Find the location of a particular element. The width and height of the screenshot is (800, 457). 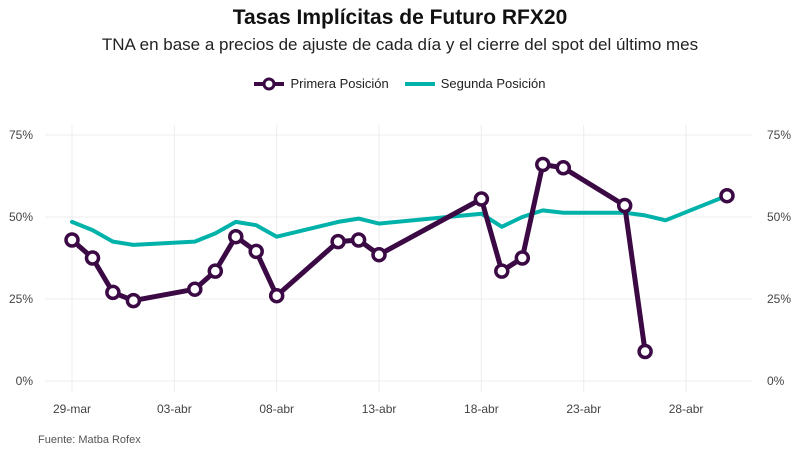

x-tick-label: 23-abr is located at coordinates (583, 409).